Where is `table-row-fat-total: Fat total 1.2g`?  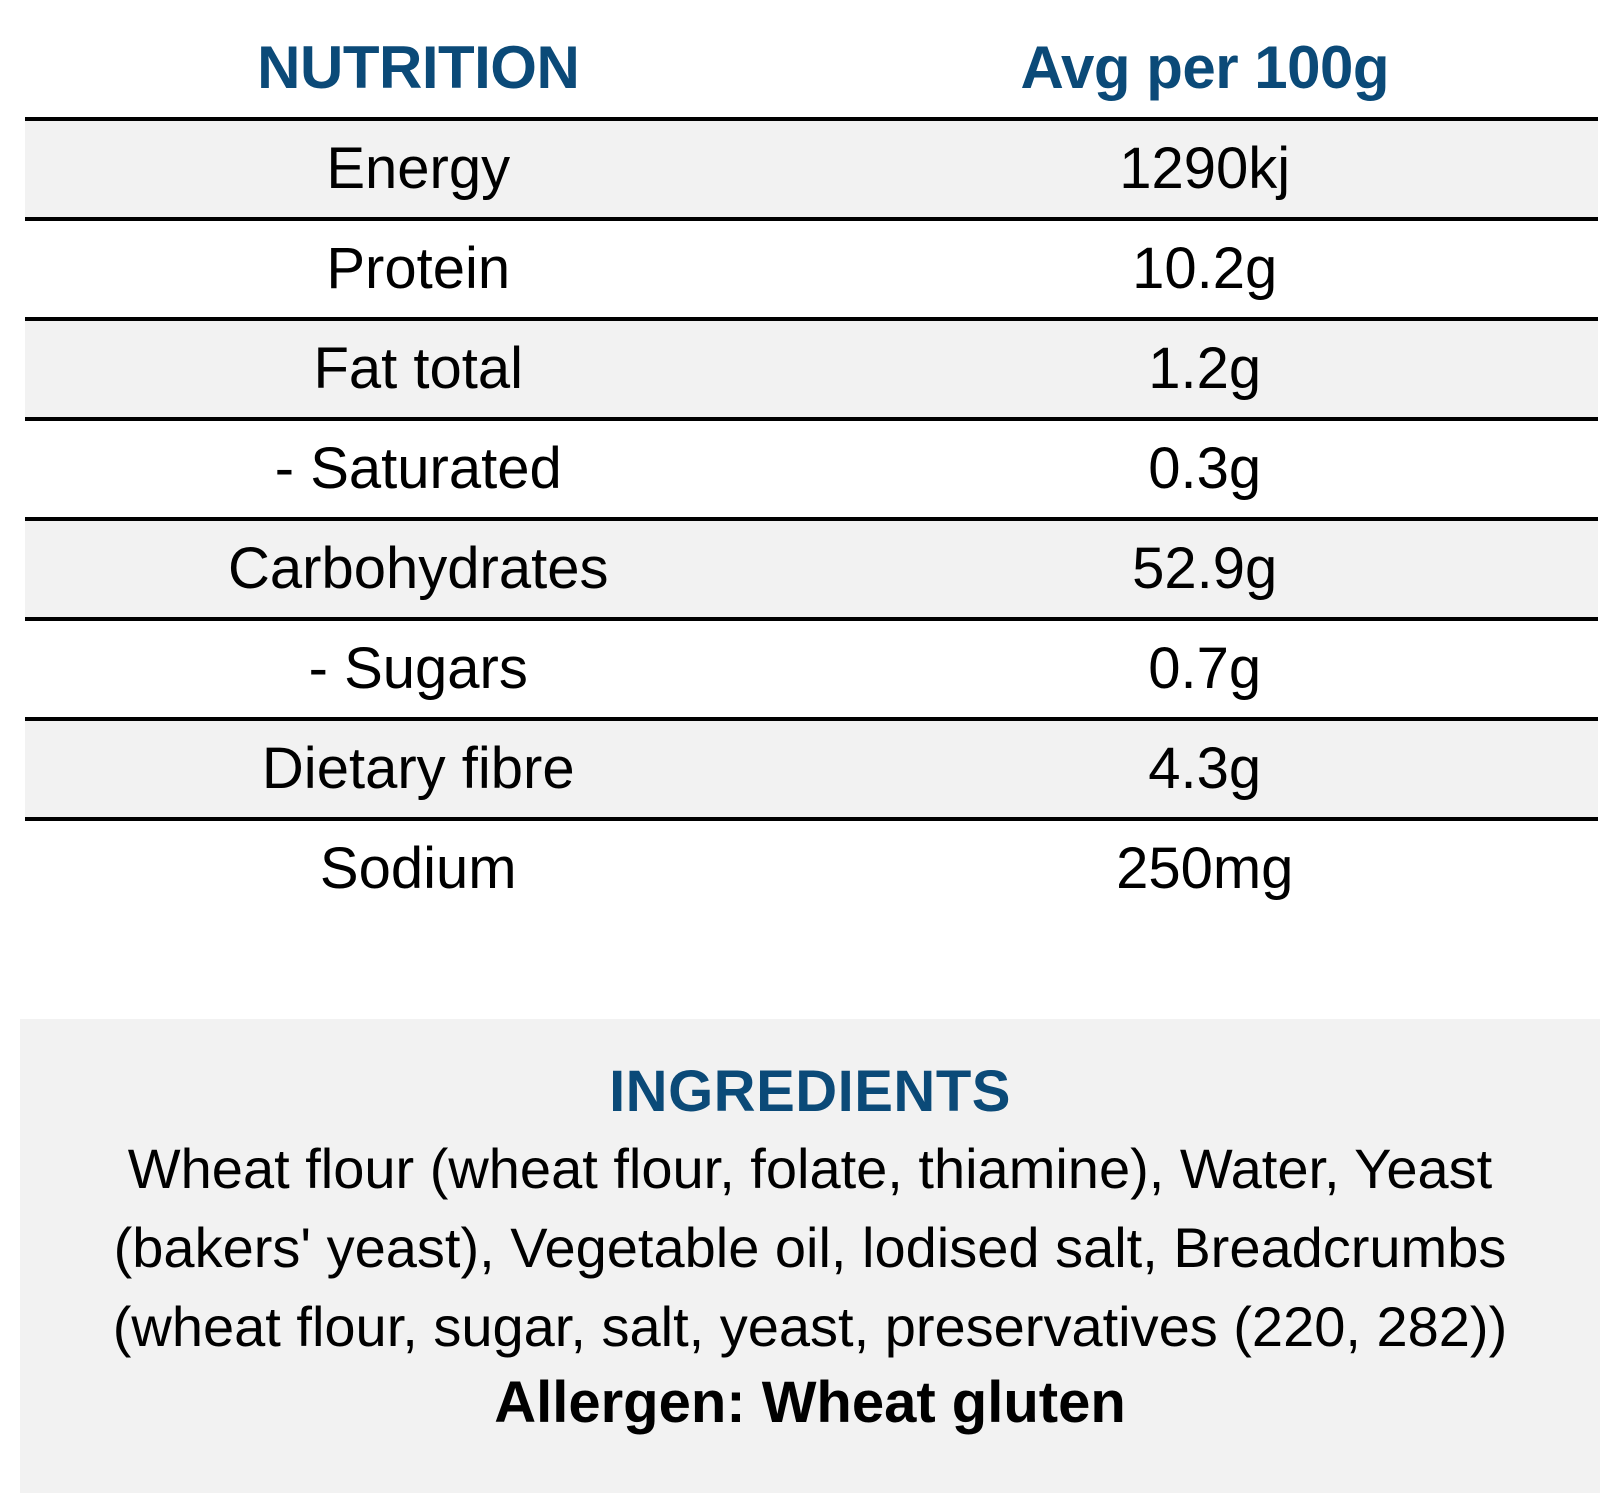 table-row-fat-total: Fat total 1.2g is located at coordinates (811, 367).